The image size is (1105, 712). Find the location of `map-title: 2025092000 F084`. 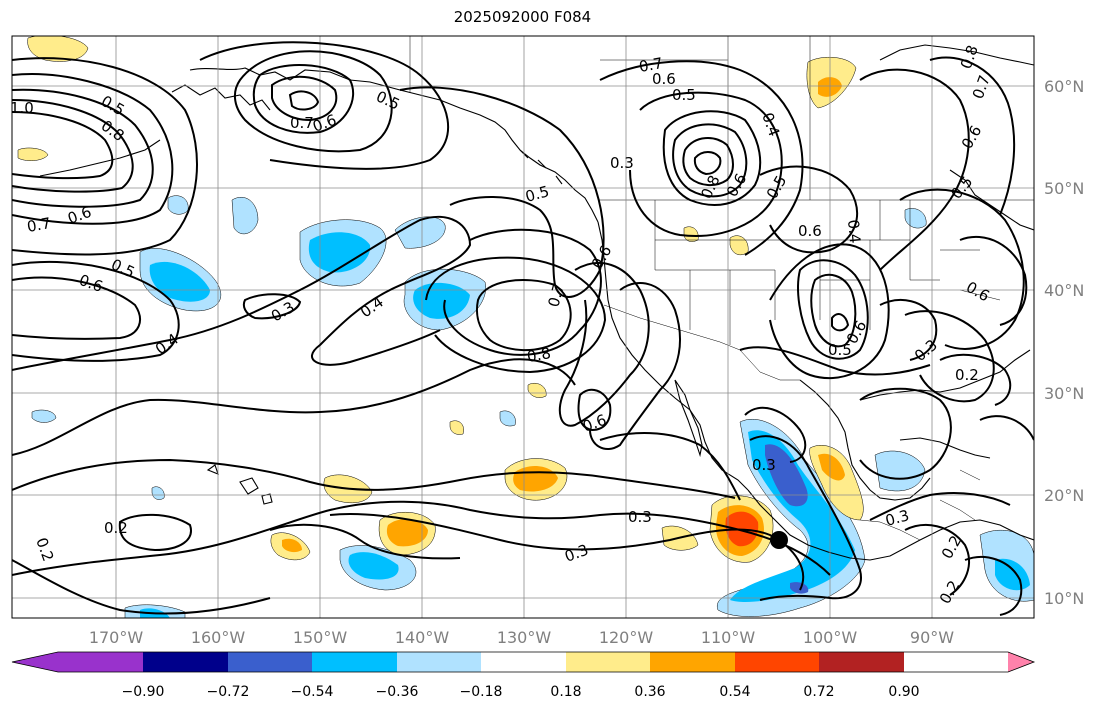

map-title: 2025092000 F084 is located at coordinates (522, 17).